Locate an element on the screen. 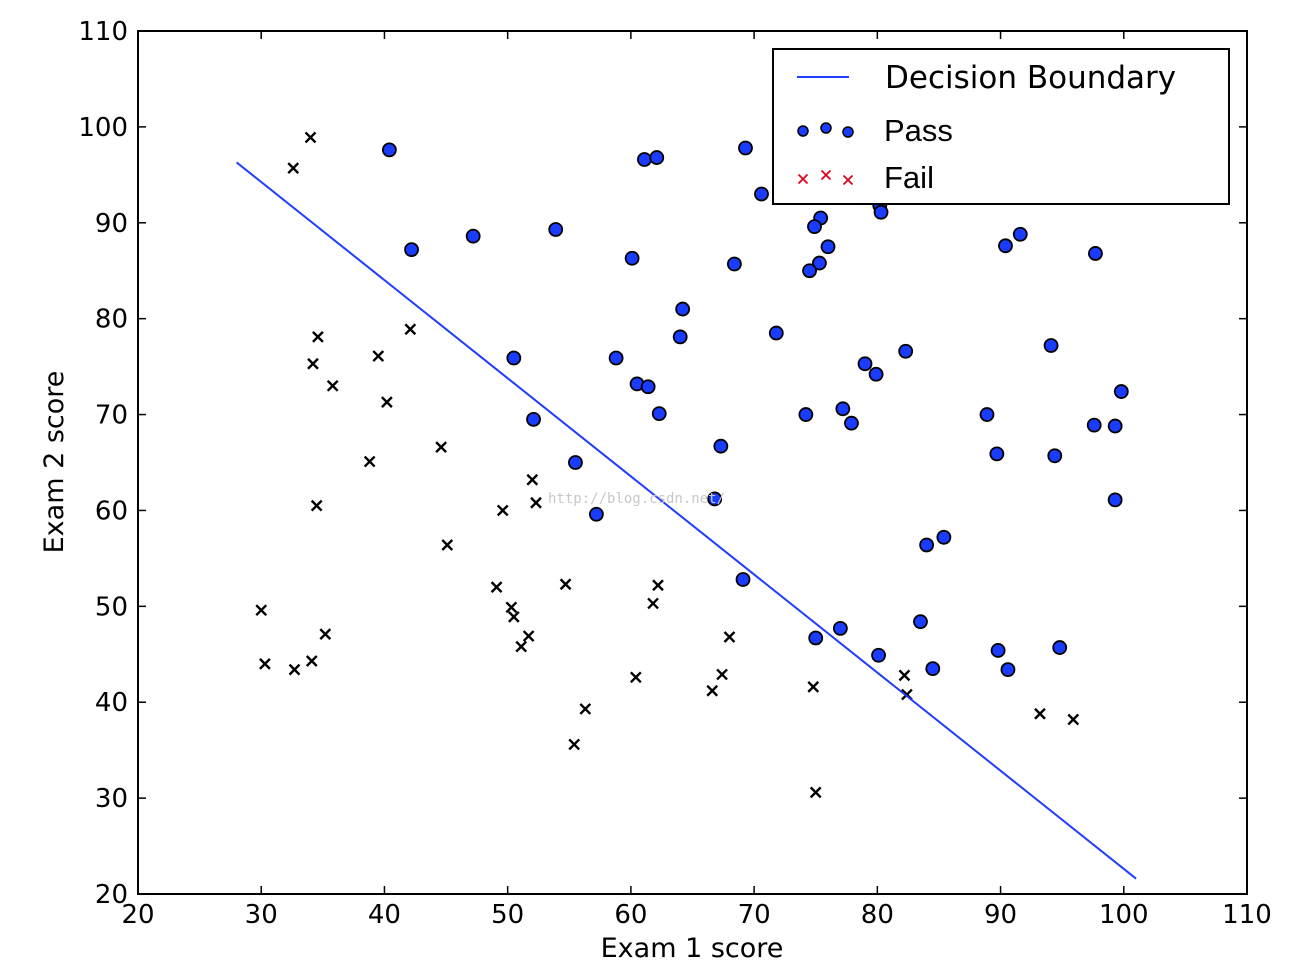  legend-pass-label: Pass is located at coordinates (918, 130).